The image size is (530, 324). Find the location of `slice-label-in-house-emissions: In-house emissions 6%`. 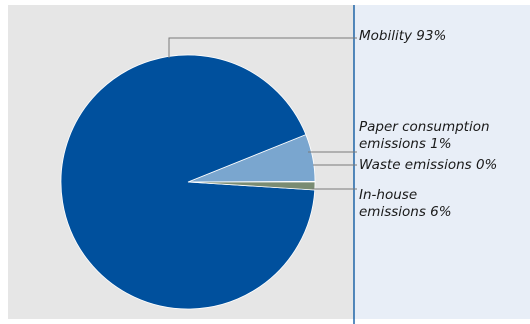

slice-label-in-house-emissions: In-house emissions 6% is located at coordinates (405, 203).